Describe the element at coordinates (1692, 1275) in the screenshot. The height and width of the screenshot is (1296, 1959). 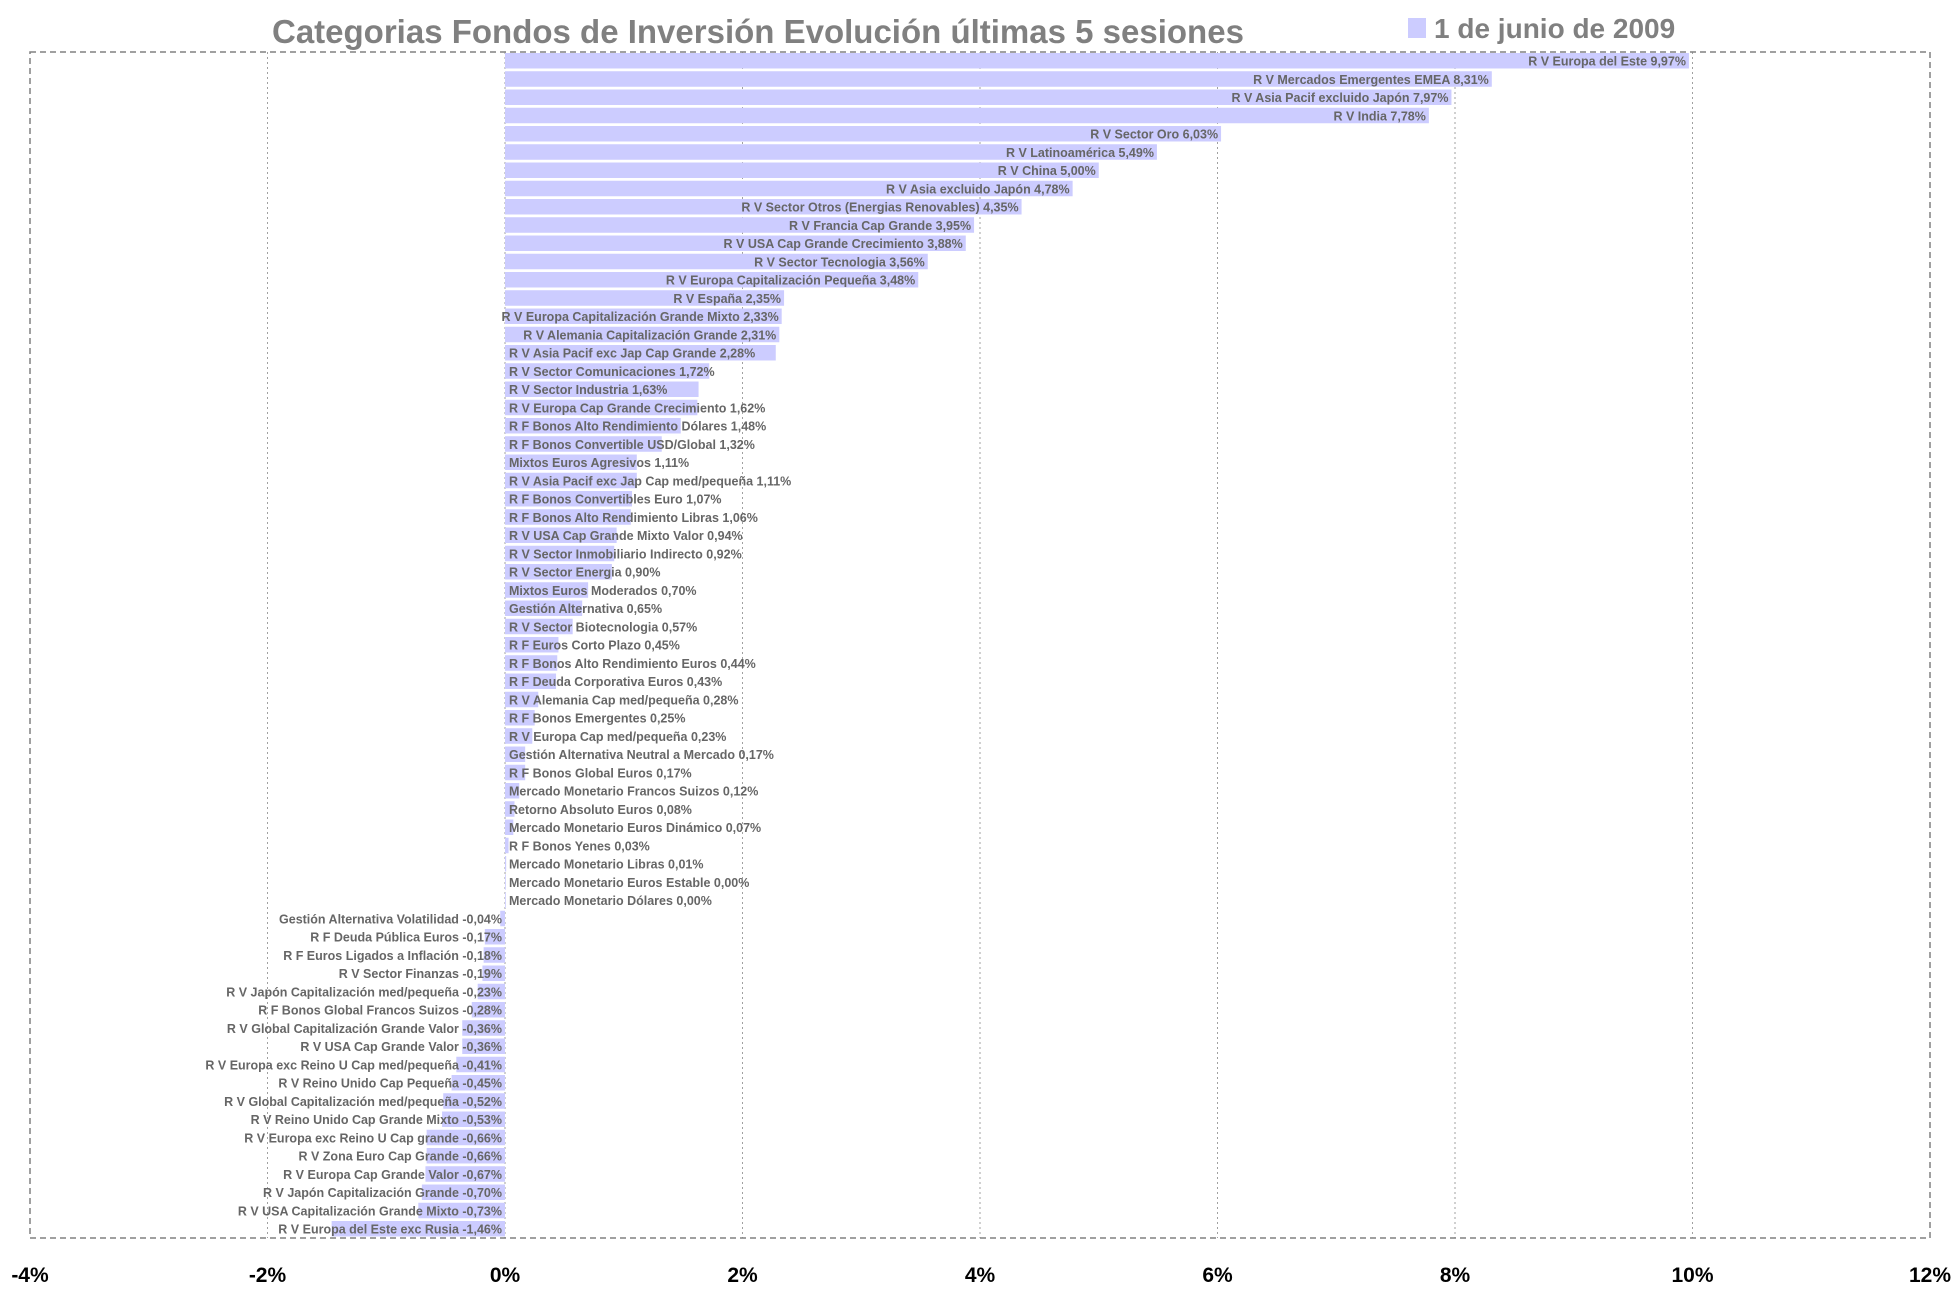
I see `x-tick-label: 10%` at that location.